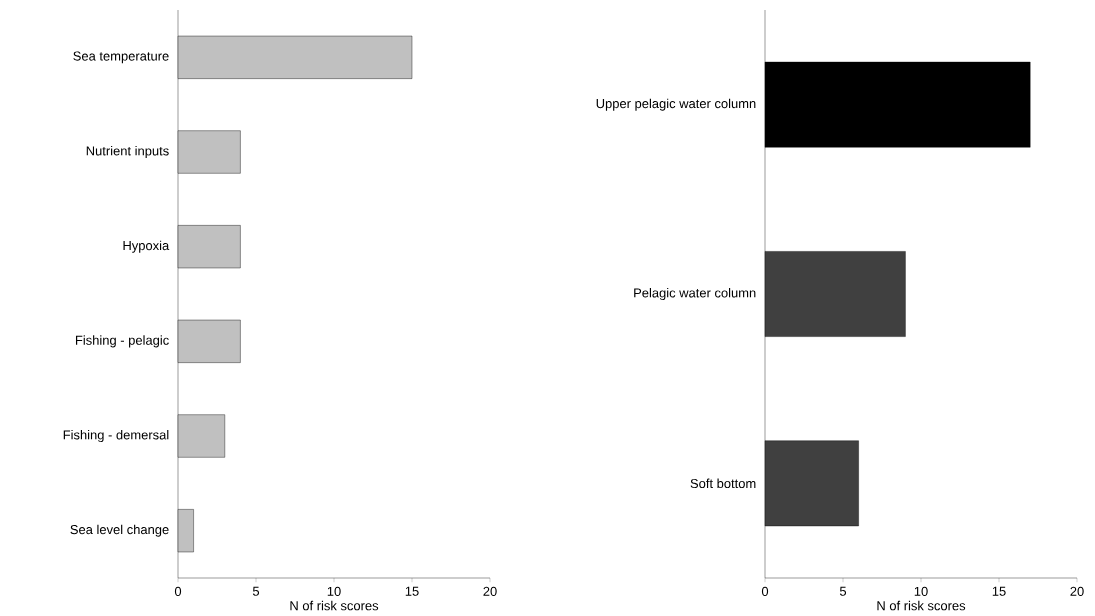  I want to click on y-tick-label: Hypoxia, so click(146, 246).